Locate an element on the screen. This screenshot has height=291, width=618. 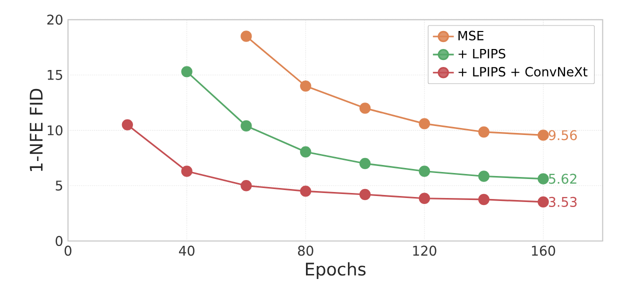
x-tick-label: 0 is located at coordinates (68, 251).